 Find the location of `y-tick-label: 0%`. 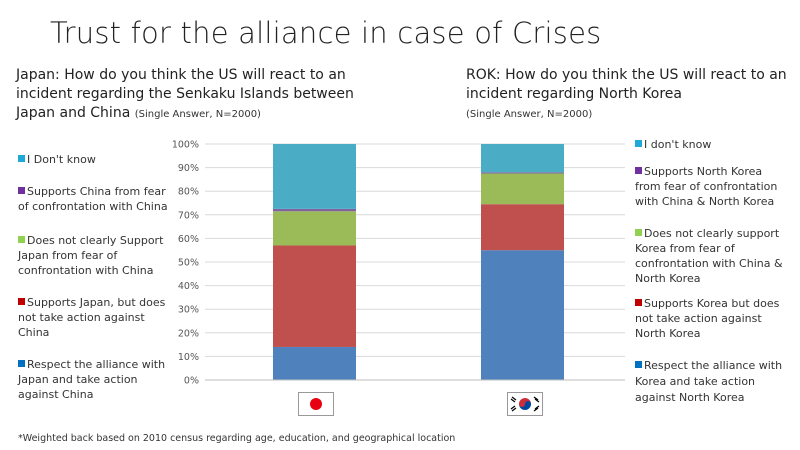

y-tick-label: 0% is located at coordinates (191, 381).